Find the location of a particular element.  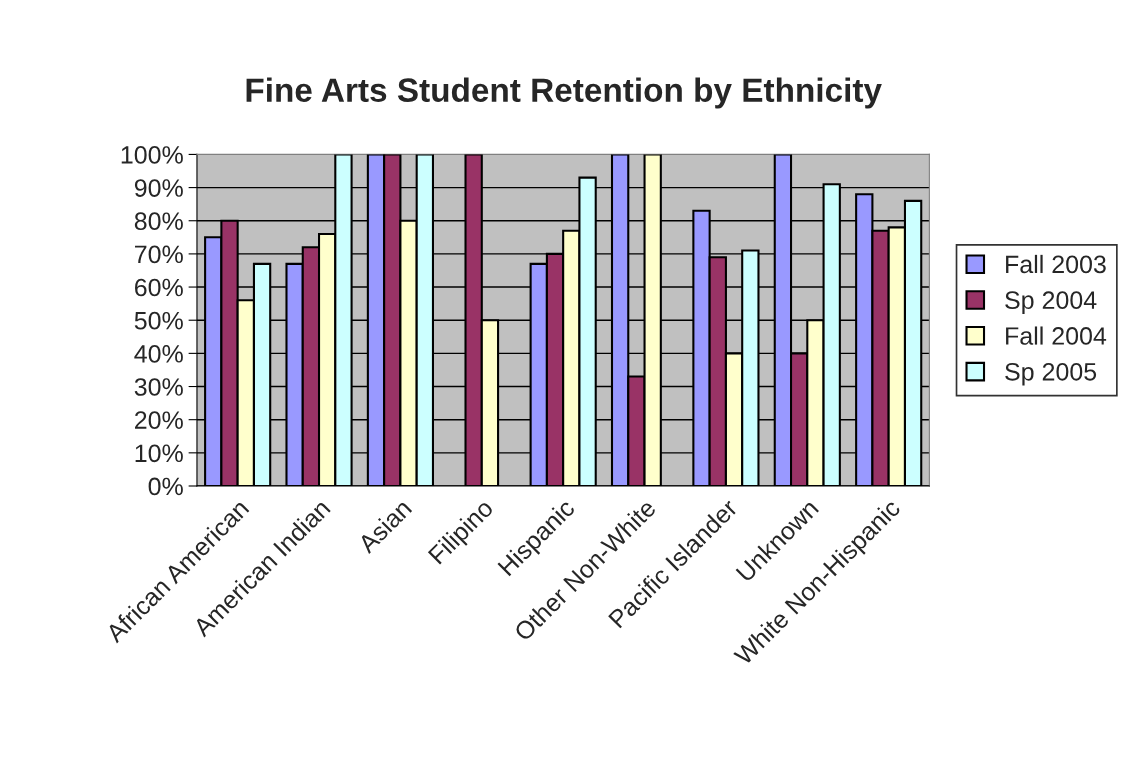

chart-title: Fine Arts Student Retention by Ethnicity is located at coordinates (564, 93).